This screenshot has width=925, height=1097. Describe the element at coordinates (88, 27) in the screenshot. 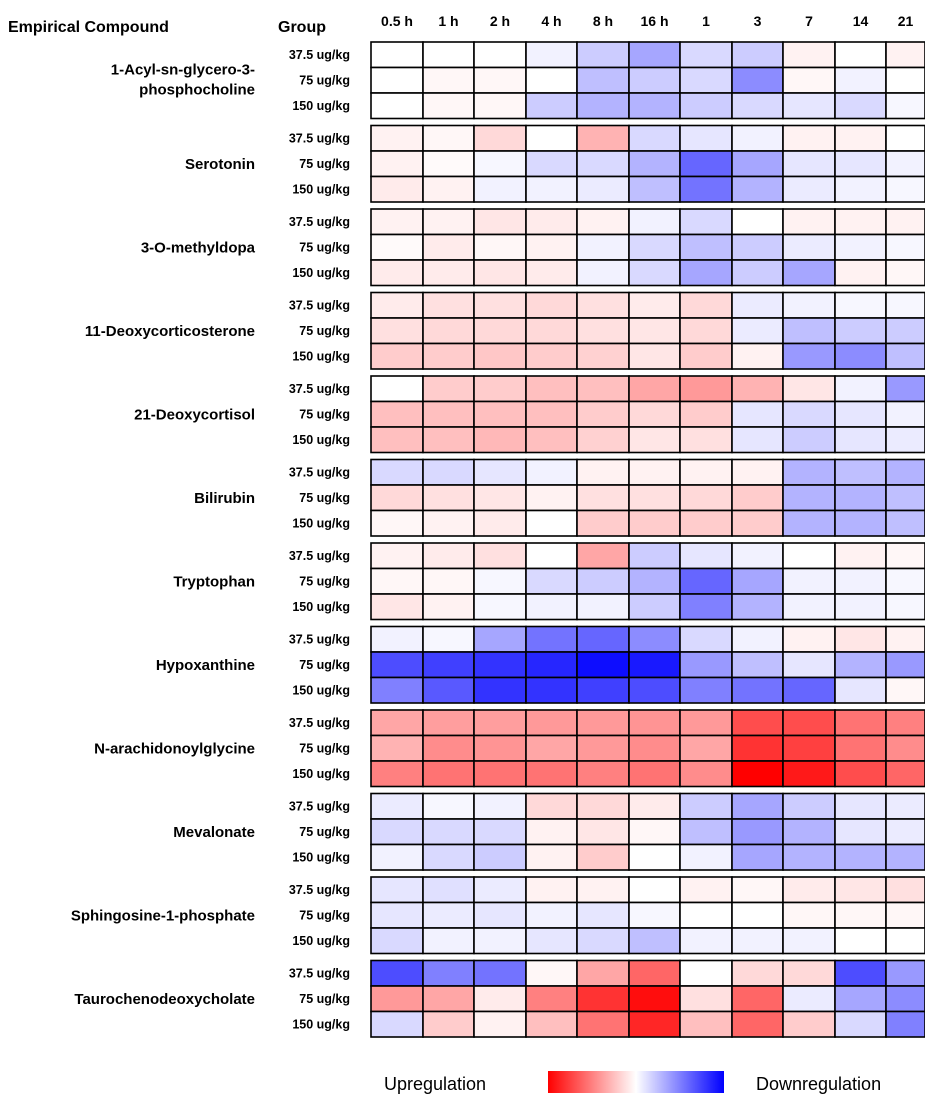

I see `header-compound: Empirical Compound` at that location.